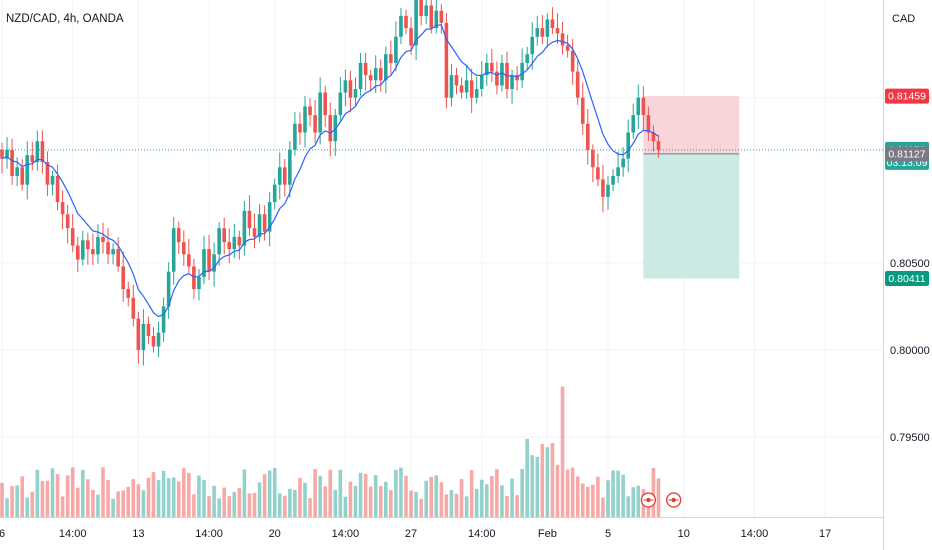  I want to click on take-profit-zone, so click(691, 216).